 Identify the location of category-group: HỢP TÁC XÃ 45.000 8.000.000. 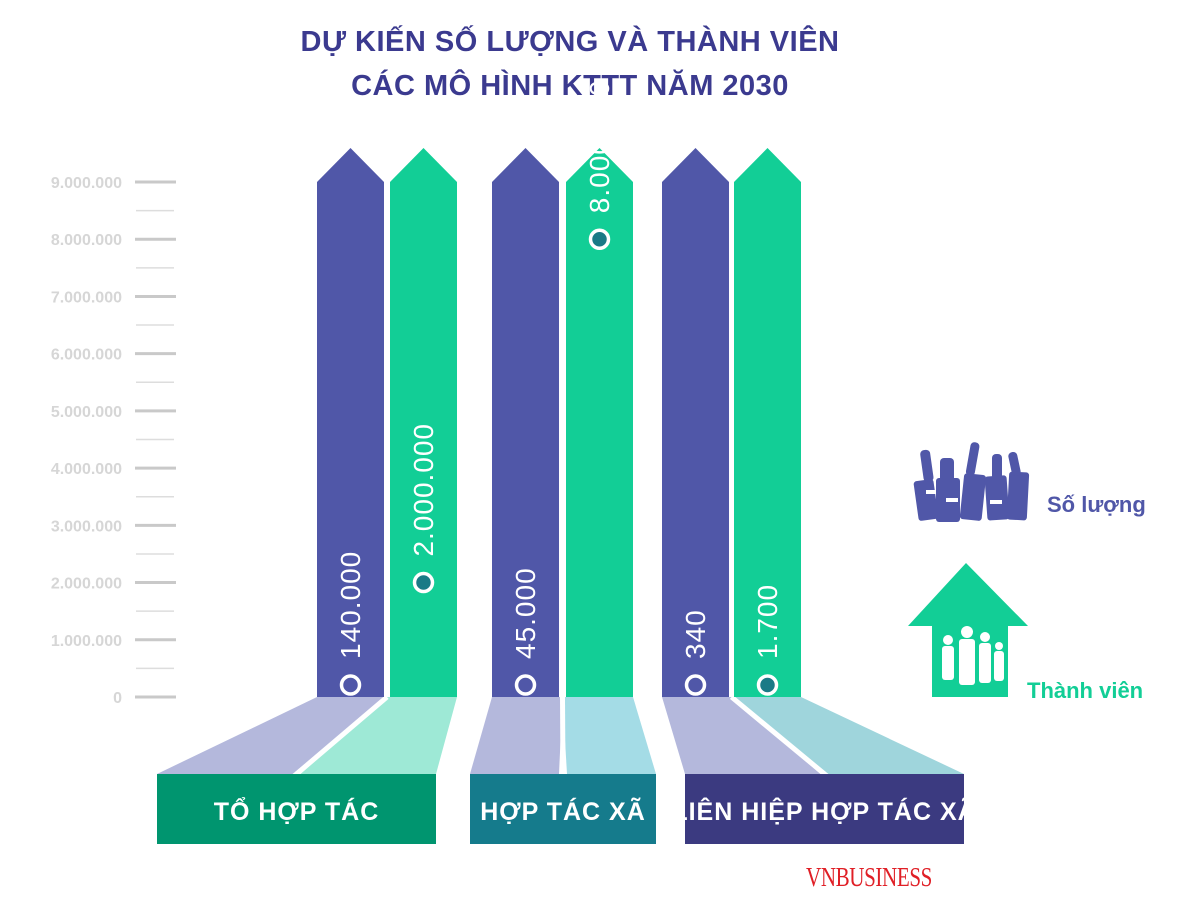
(563, 462).